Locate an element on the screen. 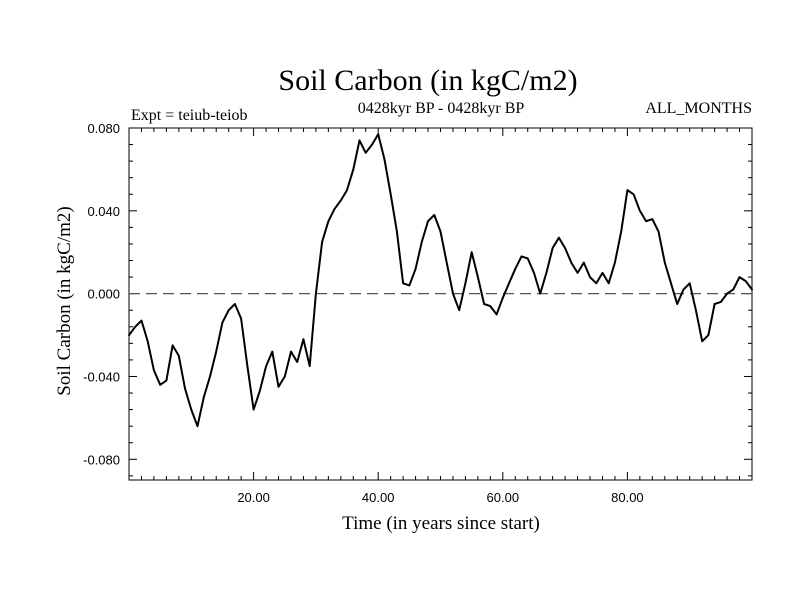 This screenshot has height=600, width=800. y-axis-label: Soil Carbon (in kgC/m2) is located at coordinates (64, 300).